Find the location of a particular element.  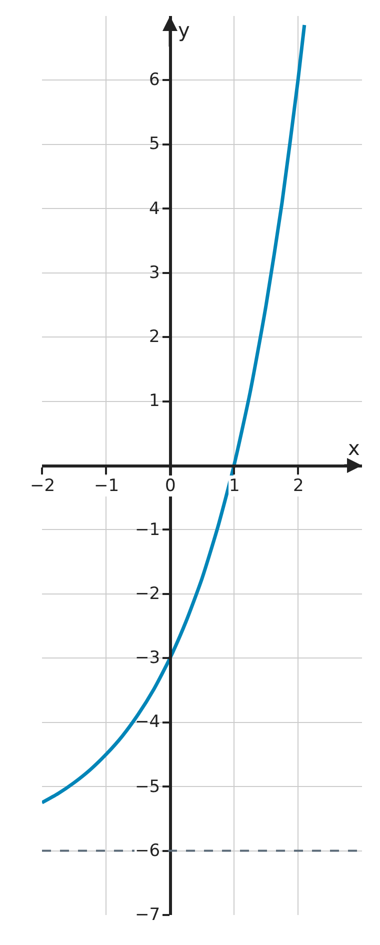

y-tick-label: −1 is located at coordinates (147, 530).